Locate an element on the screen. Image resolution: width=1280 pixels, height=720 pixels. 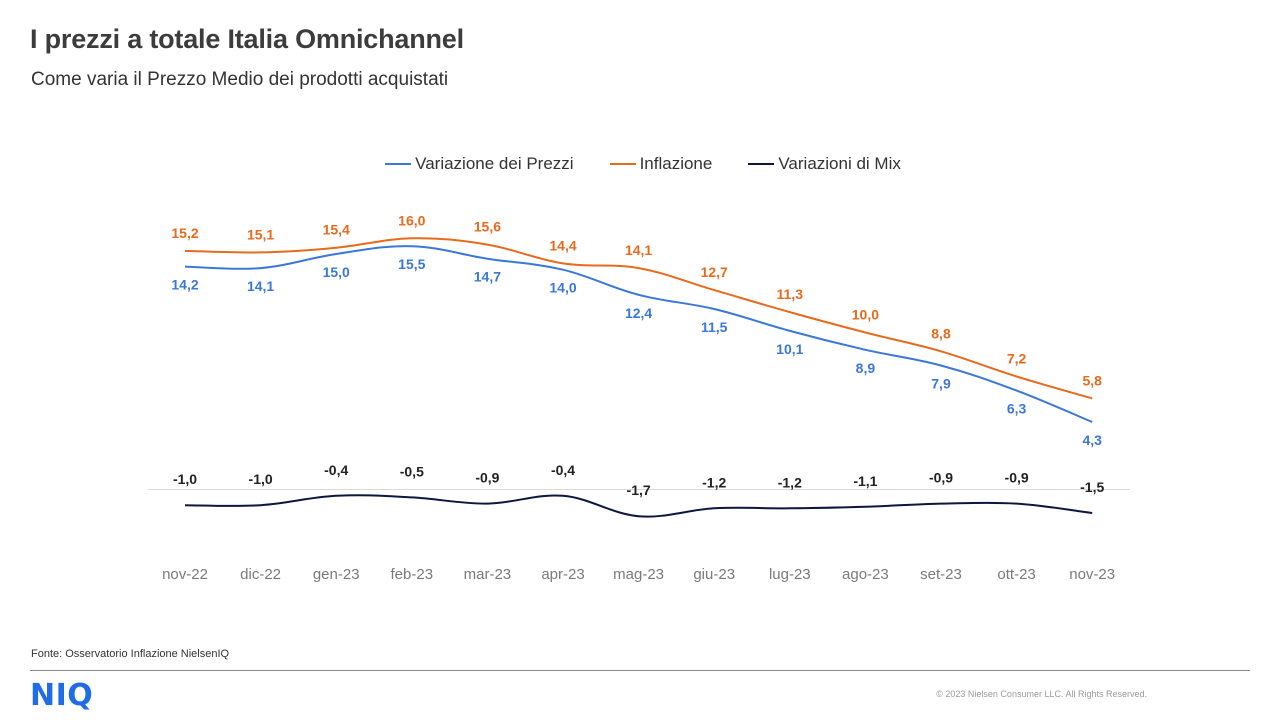
series-line-variazioni-di-mix is located at coordinates (638, 506).